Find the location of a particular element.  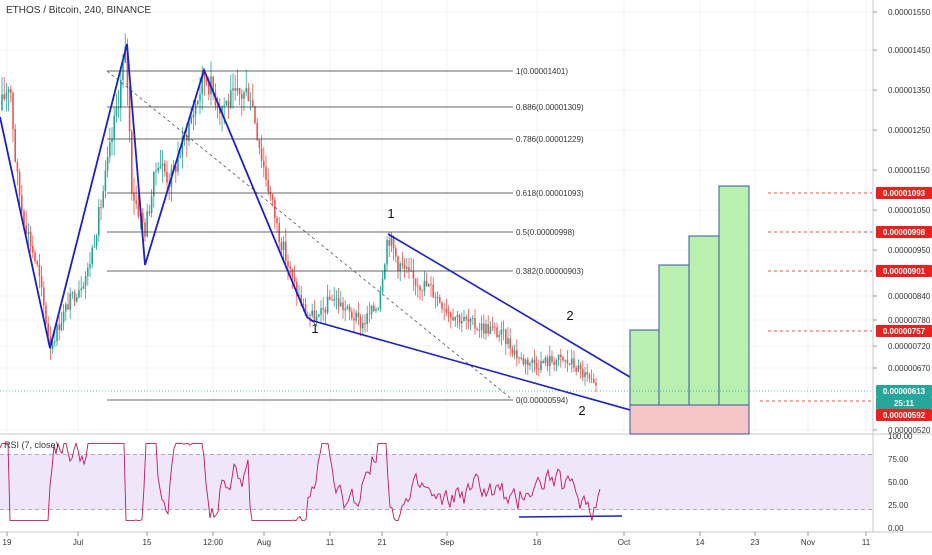

time-tick-label: 23 is located at coordinates (755, 542).